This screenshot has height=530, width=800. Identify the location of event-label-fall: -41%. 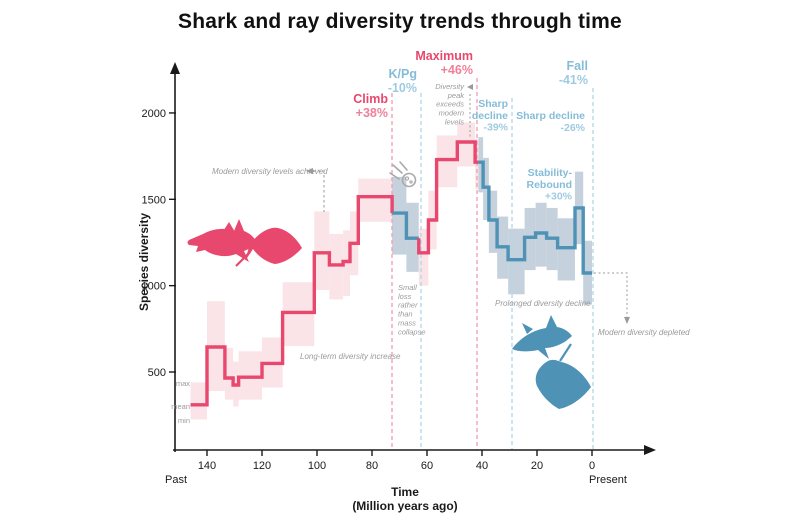
(573, 80).